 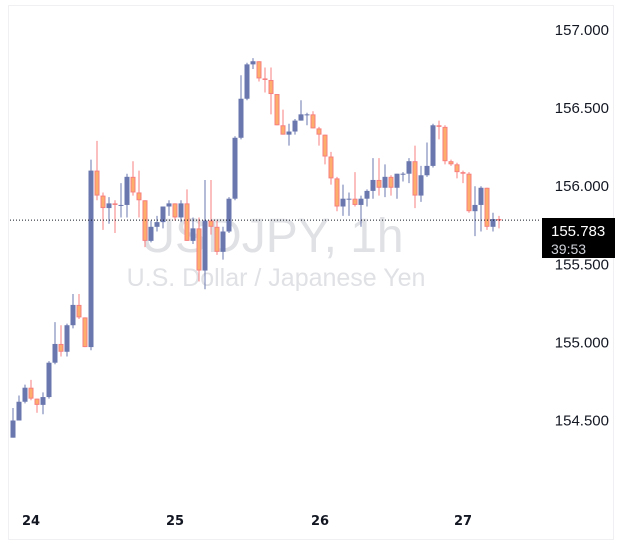 I want to click on last-price-value: 155.783, so click(x=578, y=231).